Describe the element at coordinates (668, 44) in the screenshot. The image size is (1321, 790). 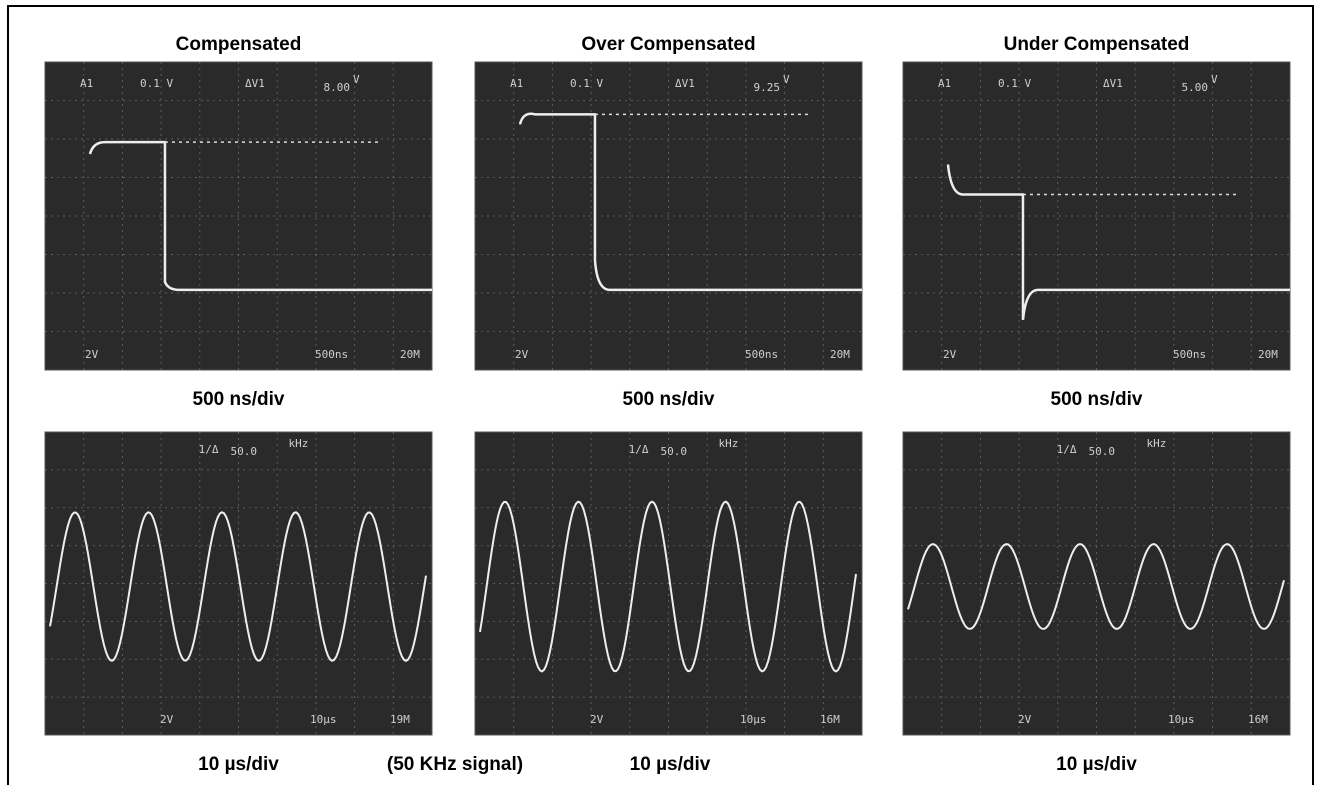
I see `column-title: Over Compensated` at that location.